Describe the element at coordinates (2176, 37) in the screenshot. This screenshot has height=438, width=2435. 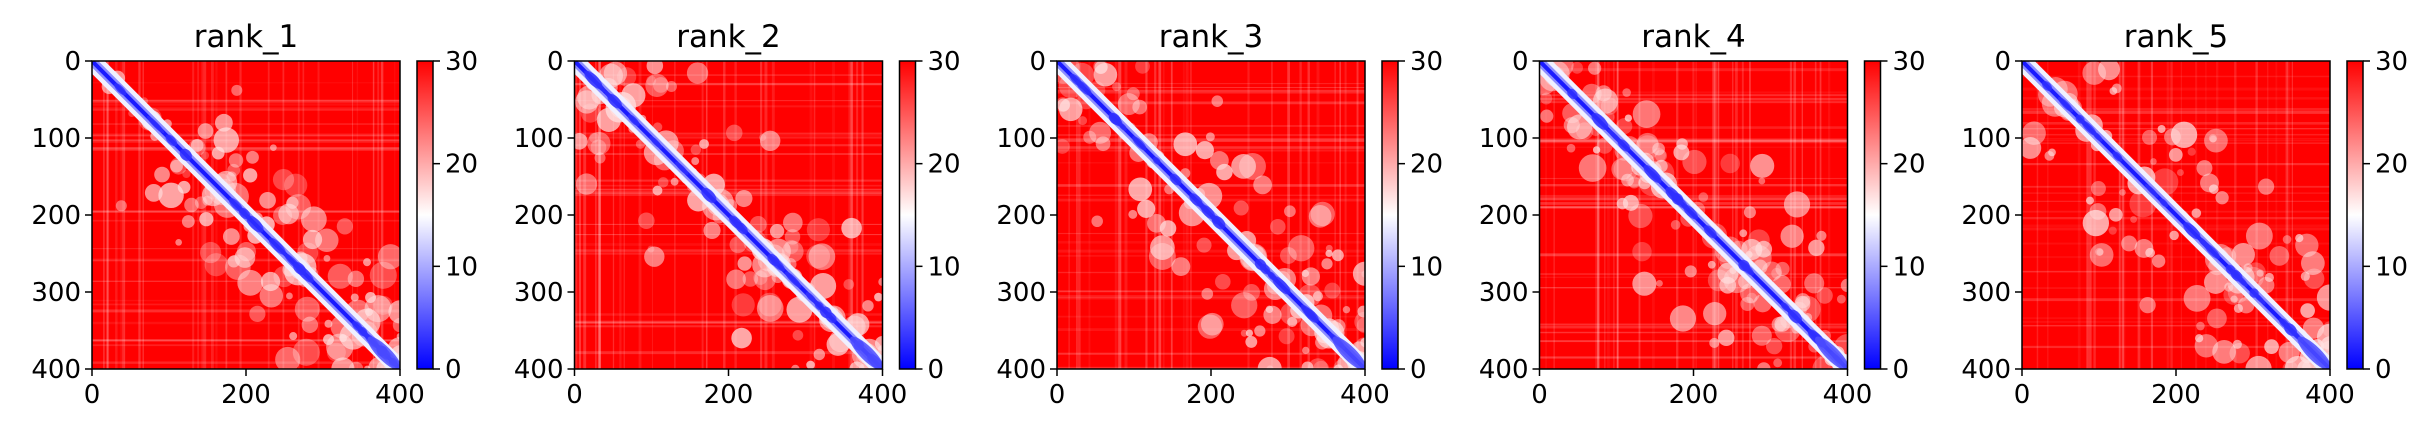
I see `panel-title: rank_5` at that location.